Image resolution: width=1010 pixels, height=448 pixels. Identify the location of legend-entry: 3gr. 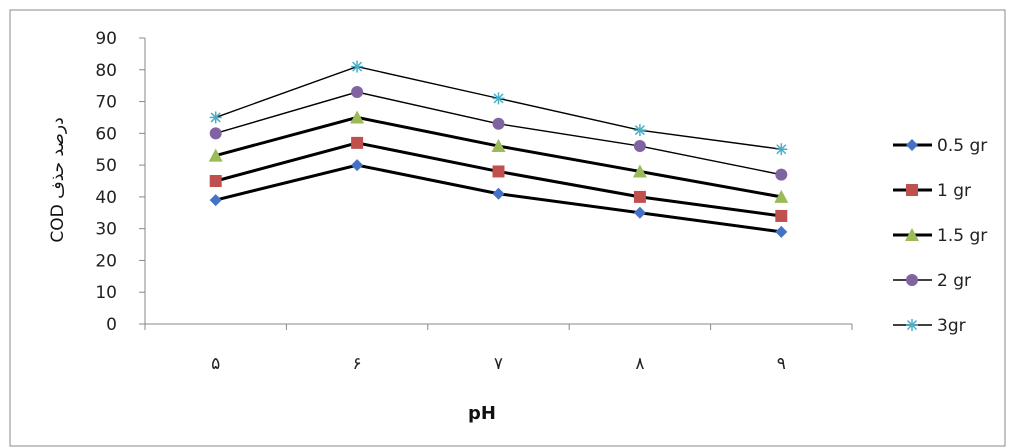
(929, 326).